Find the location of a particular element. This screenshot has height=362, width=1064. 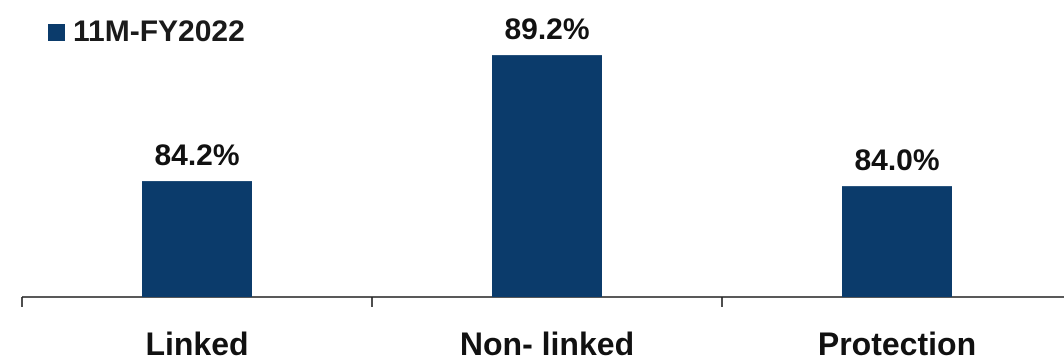

data-label: 89.2% is located at coordinates (546, 29).